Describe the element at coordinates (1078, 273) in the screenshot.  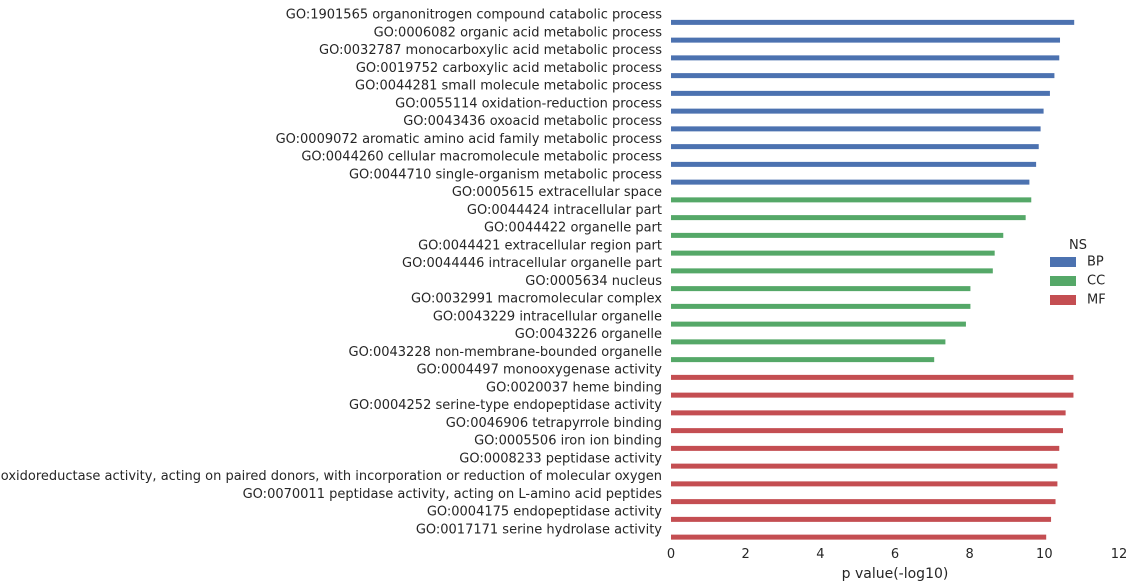
I see `legend: NS BP CC MF` at that location.